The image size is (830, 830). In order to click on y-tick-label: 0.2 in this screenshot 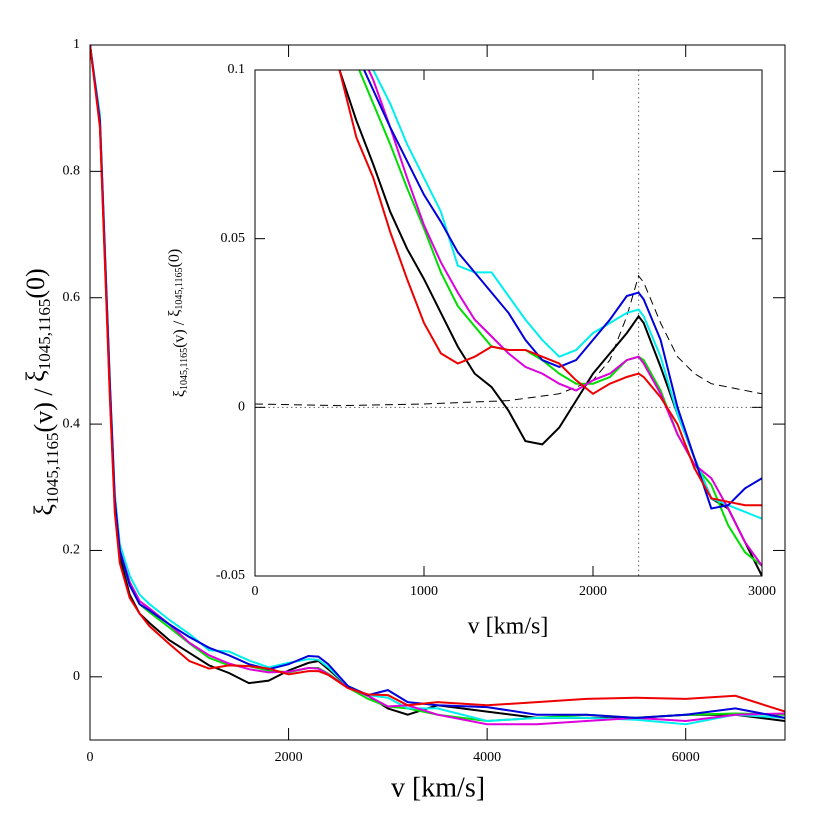, I will do `click(72, 550)`.